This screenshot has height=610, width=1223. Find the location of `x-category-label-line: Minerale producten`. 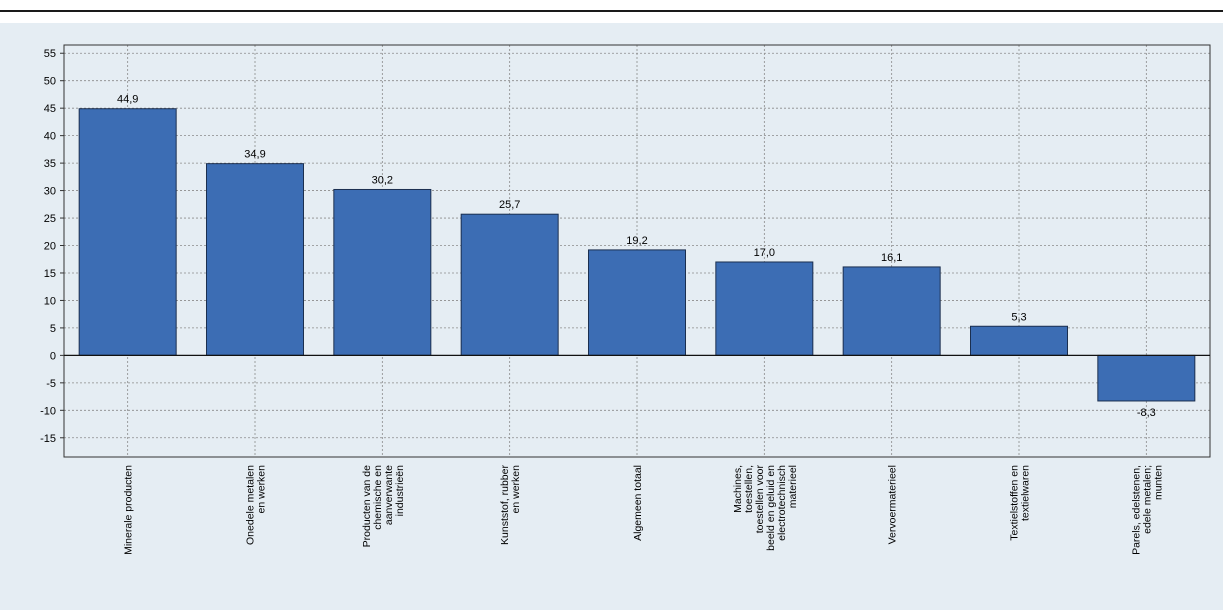

x-category-label-line: Minerale producten is located at coordinates (129, 510).